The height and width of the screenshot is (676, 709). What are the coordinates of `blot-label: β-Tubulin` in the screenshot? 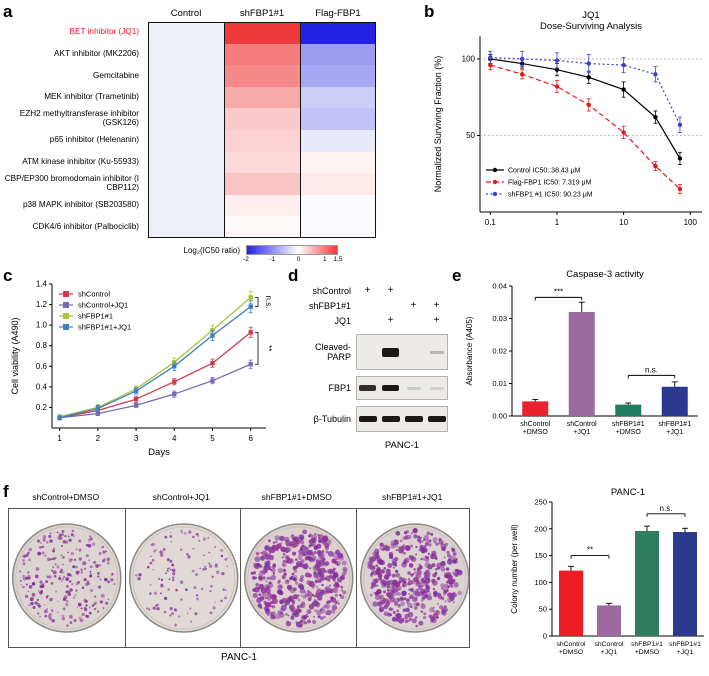 It's located at (320, 419).